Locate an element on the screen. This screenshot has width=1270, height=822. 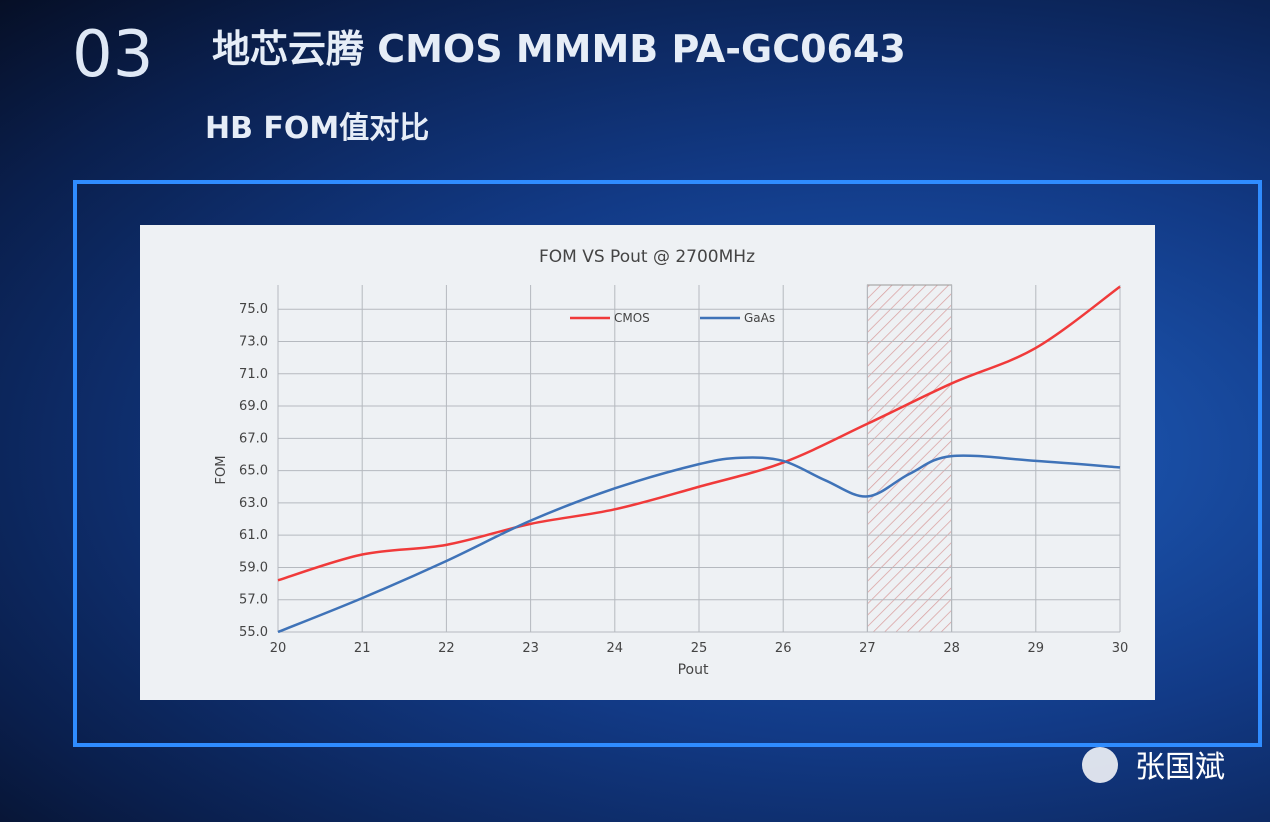
legend-label: CMOS is located at coordinates (632, 318).